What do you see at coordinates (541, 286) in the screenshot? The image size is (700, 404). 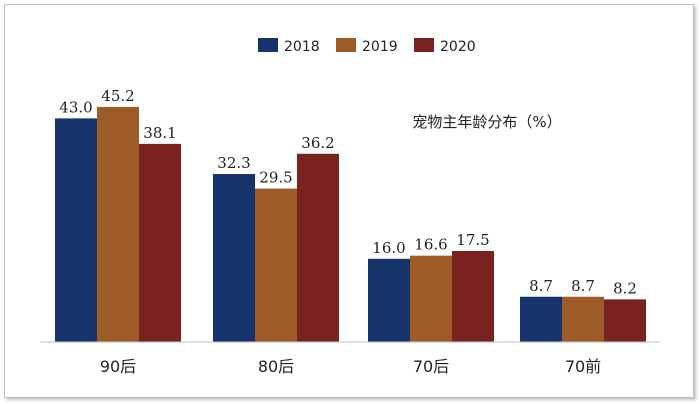 I see `data-label-2018-3: 8.7` at bounding box center [541, 286].